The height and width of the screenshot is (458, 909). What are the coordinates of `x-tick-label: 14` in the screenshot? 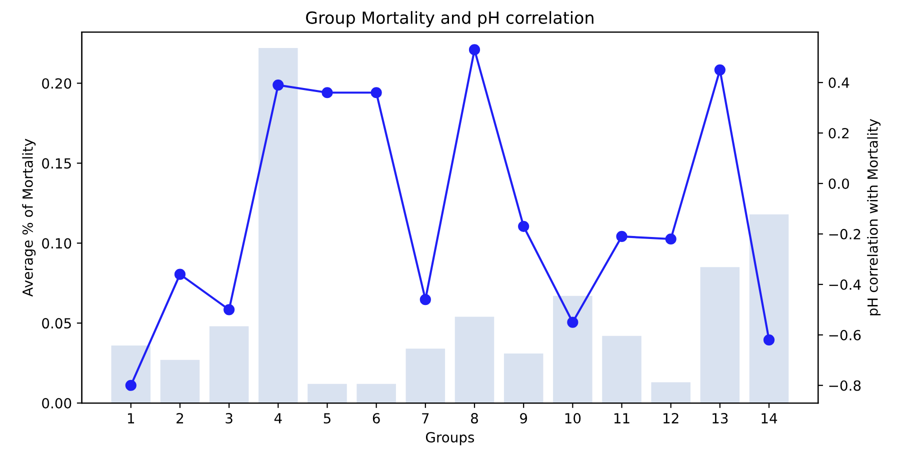 It's located at (770, 418).